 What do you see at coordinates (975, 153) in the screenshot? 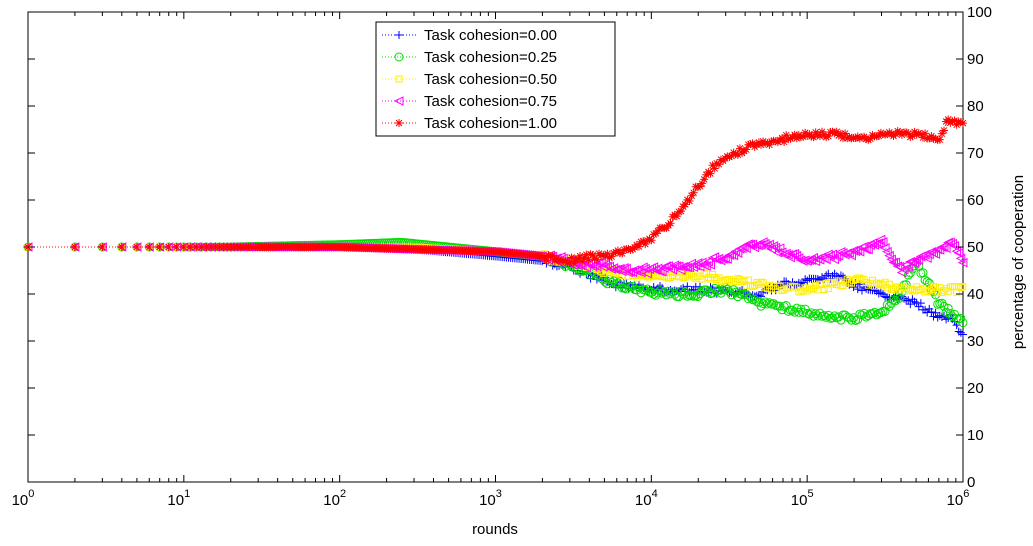
I see `y-tick-label: 70` at bounding box center [975, 153].